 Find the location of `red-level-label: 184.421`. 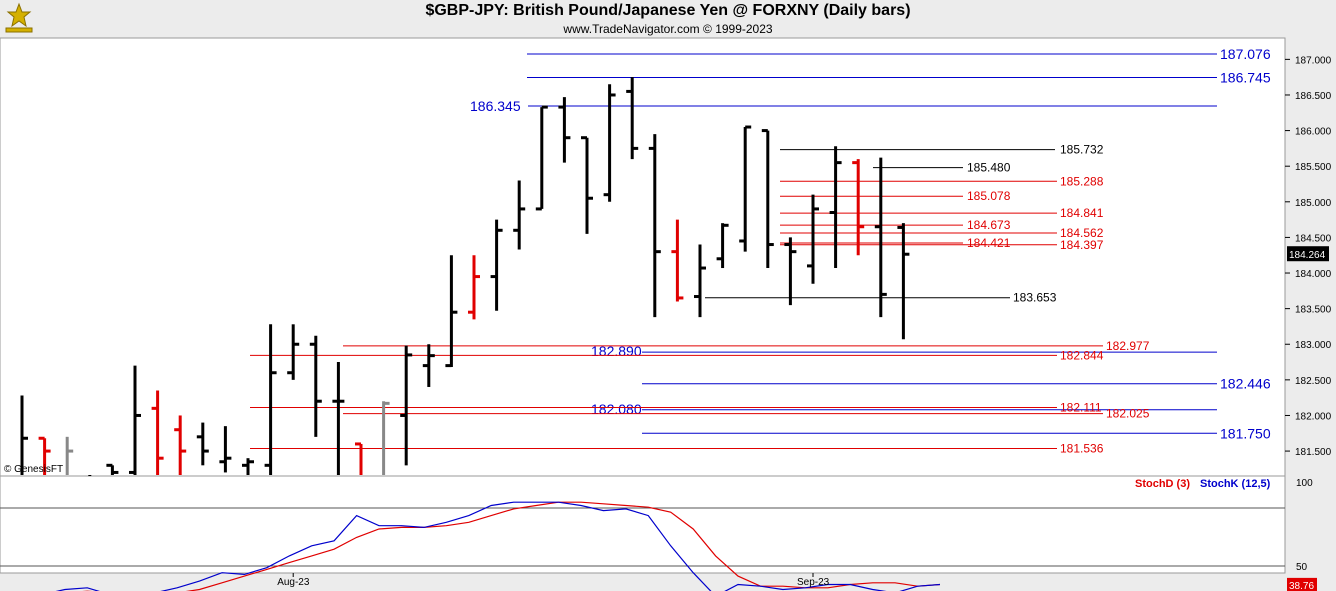

red-level-label: 184.421 is located at coordinates (989, 243).